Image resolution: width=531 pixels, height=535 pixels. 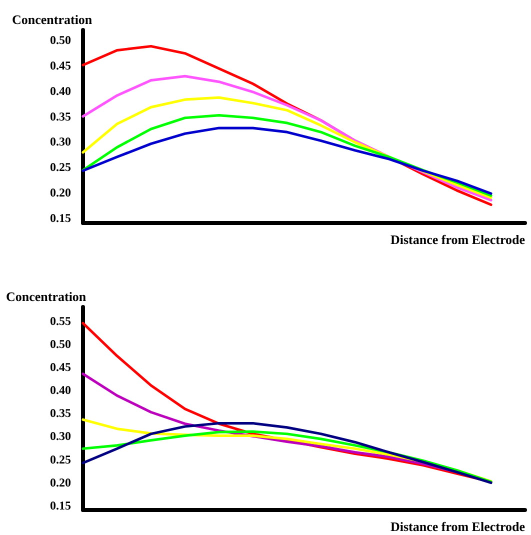 What do you see at coordinates (60, 321) in the screenshot?
I see `y-tick-label: 0.55` at bounding box center [60, 321].